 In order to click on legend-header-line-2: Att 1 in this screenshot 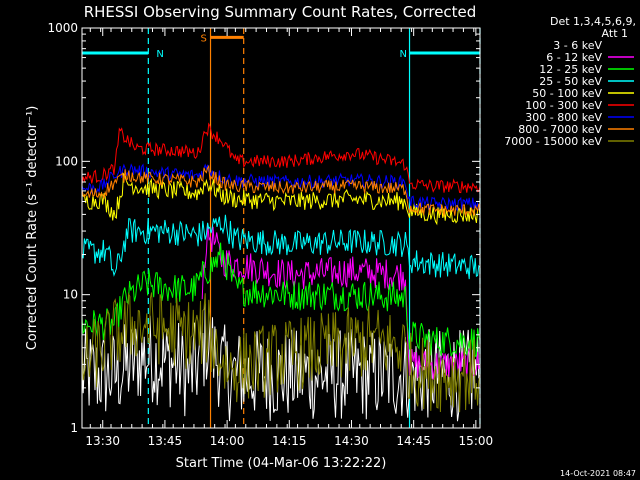, I will do `click(615, 33)`.